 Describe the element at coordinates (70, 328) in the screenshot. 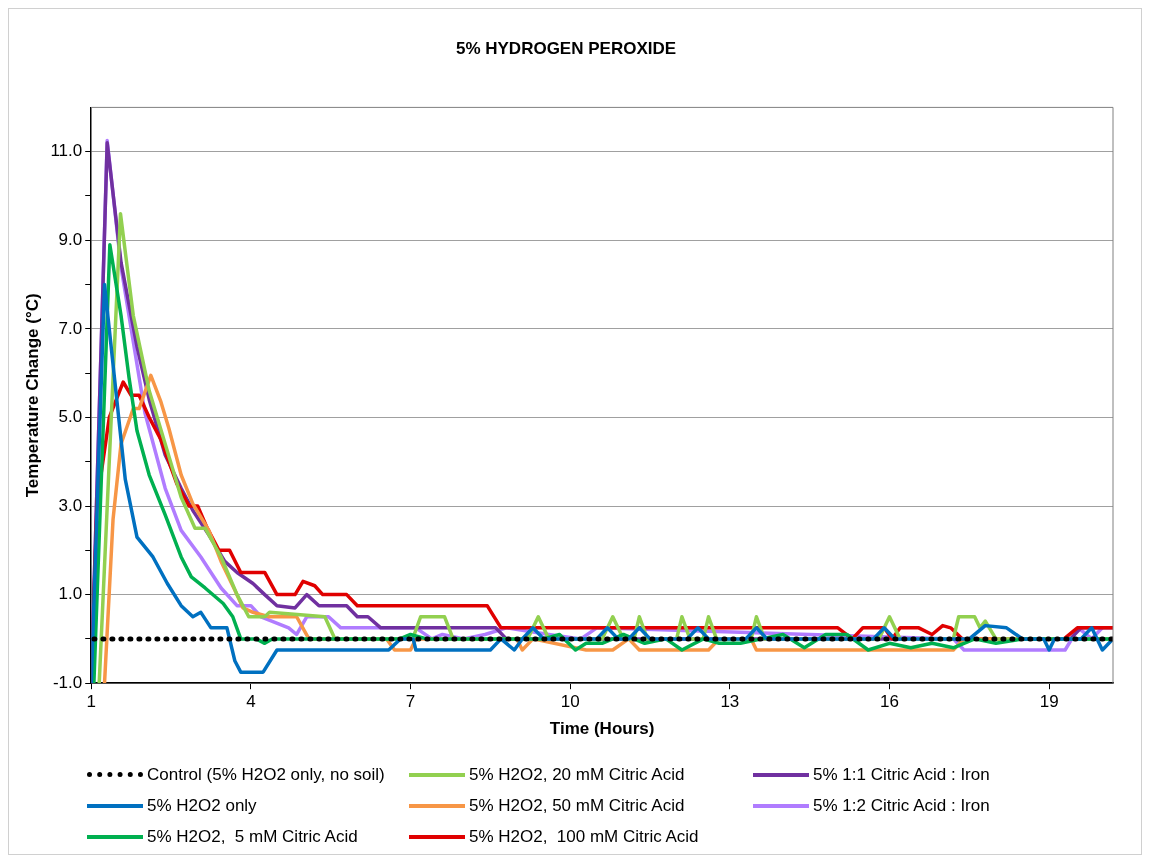

I see `y-tick-label: 7.0` at that location.